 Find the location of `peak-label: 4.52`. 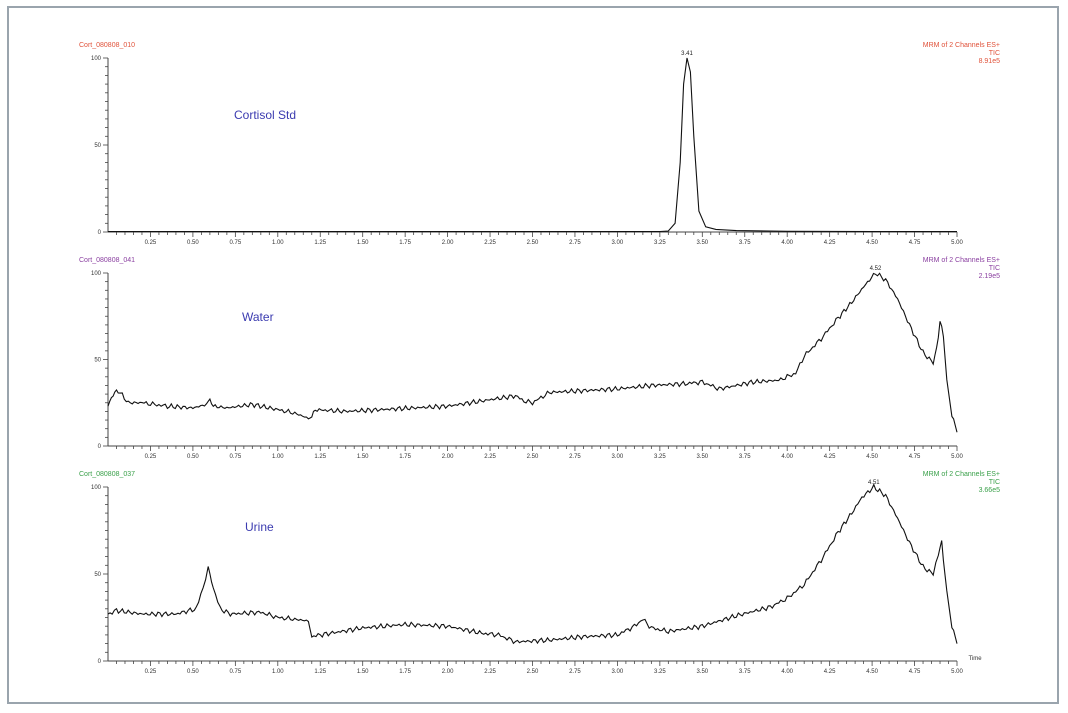

peak-label: 4.52 is located at coordinates (876, 269).